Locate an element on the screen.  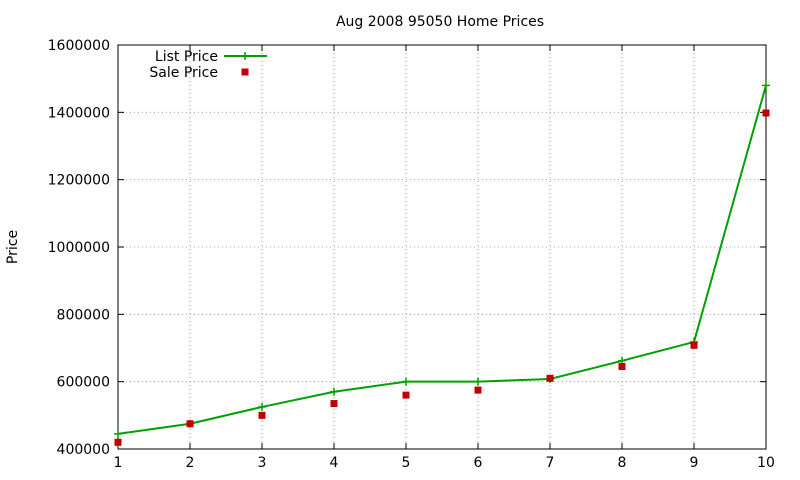
chart-title: Aug 2008 95050 Home Prices is located at coordinates (440, 22).